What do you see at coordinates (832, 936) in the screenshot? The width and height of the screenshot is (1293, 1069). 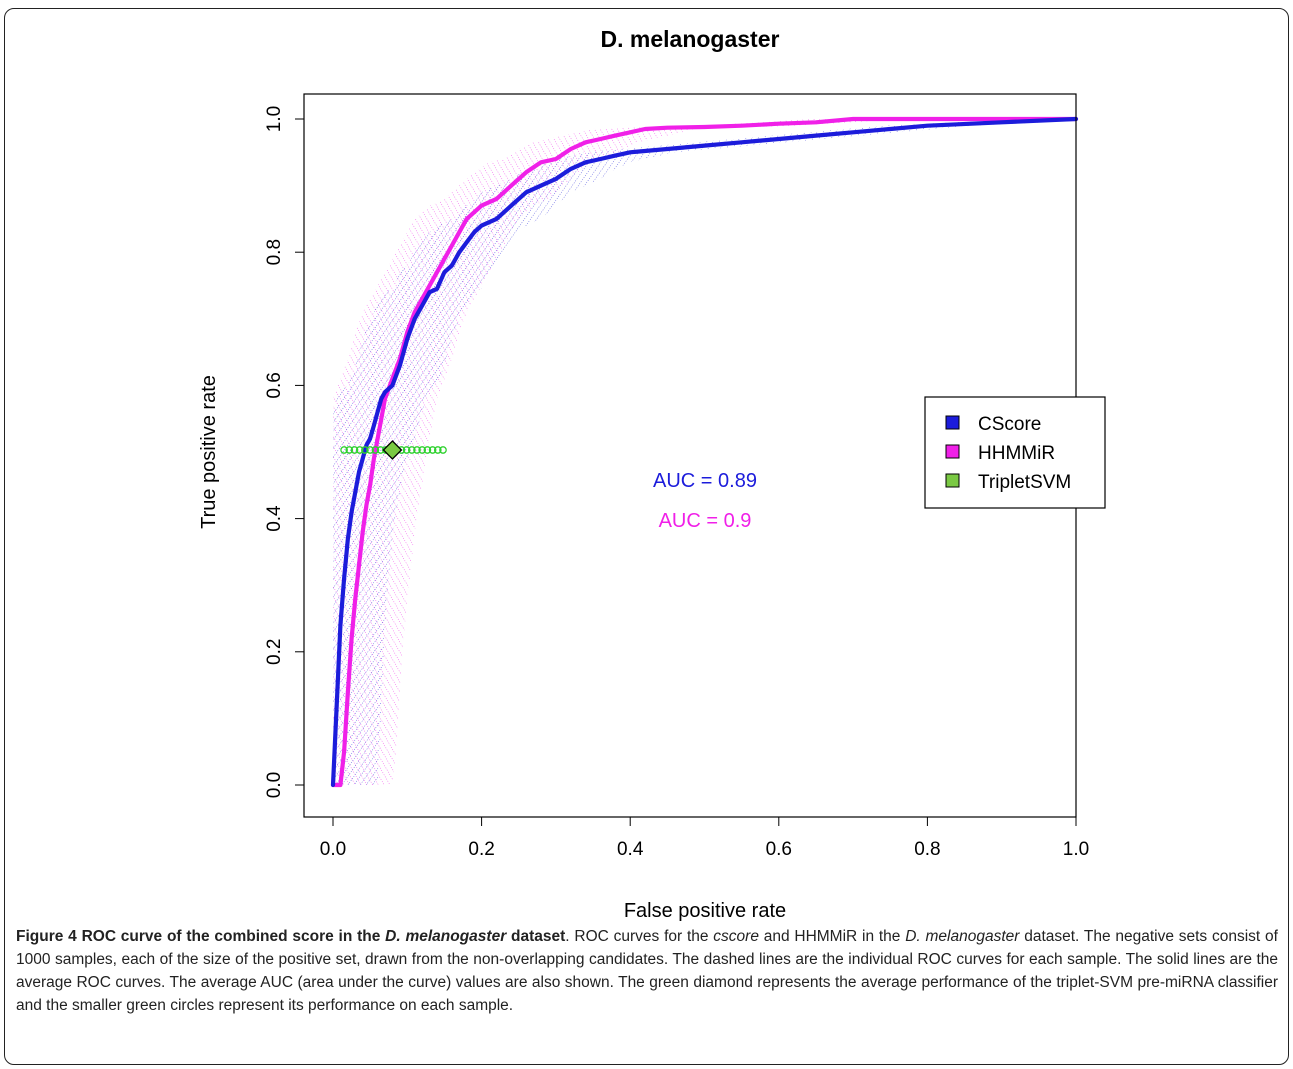 I see `caption-body-2: and HHMMiR in the` at bounding box center [832, 936].